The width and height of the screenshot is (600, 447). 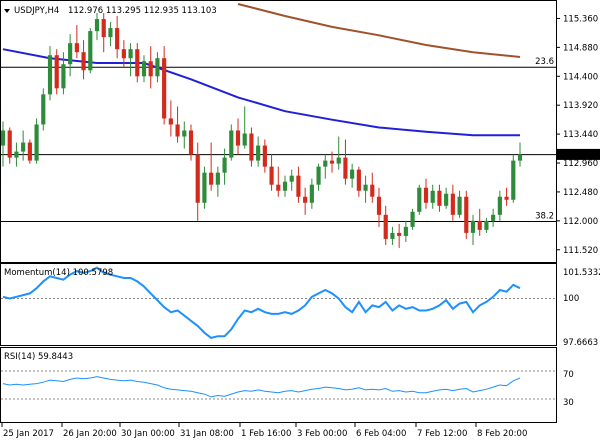 What do you see at coordinates (568, 389) in the screenshot?
I see `rsi-axis: 70 30` at bounding box center [568, 389].